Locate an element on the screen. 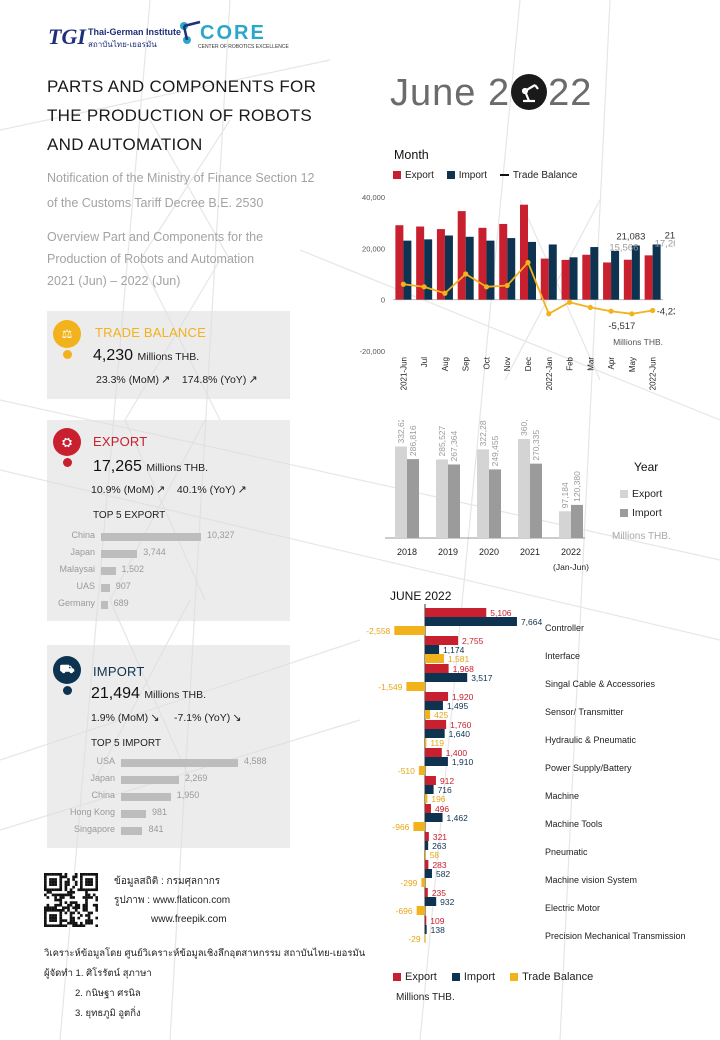 The image size is (720, 1040). import-icon: ⛟ is located at coordinates (67, 670).